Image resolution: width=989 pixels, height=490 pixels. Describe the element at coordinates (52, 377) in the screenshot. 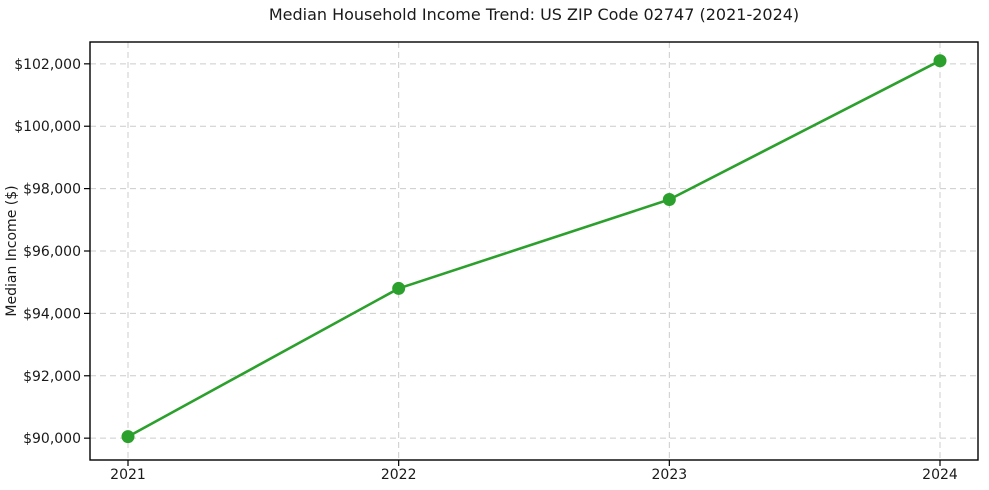

I see `y-tick-label: $92,000` at that location.